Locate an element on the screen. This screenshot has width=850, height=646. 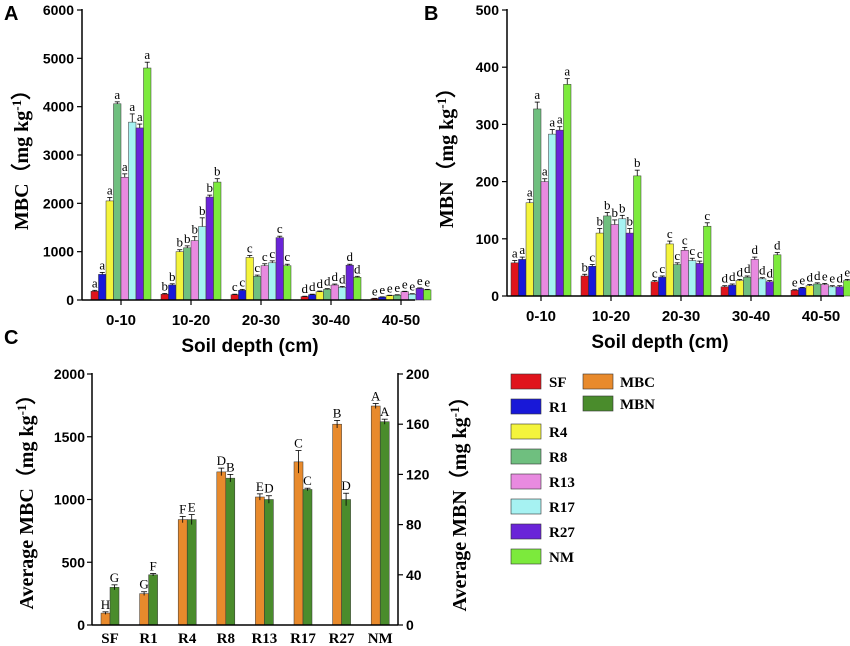
y-tick-label: 2000 is located at coordinates (69, 374).